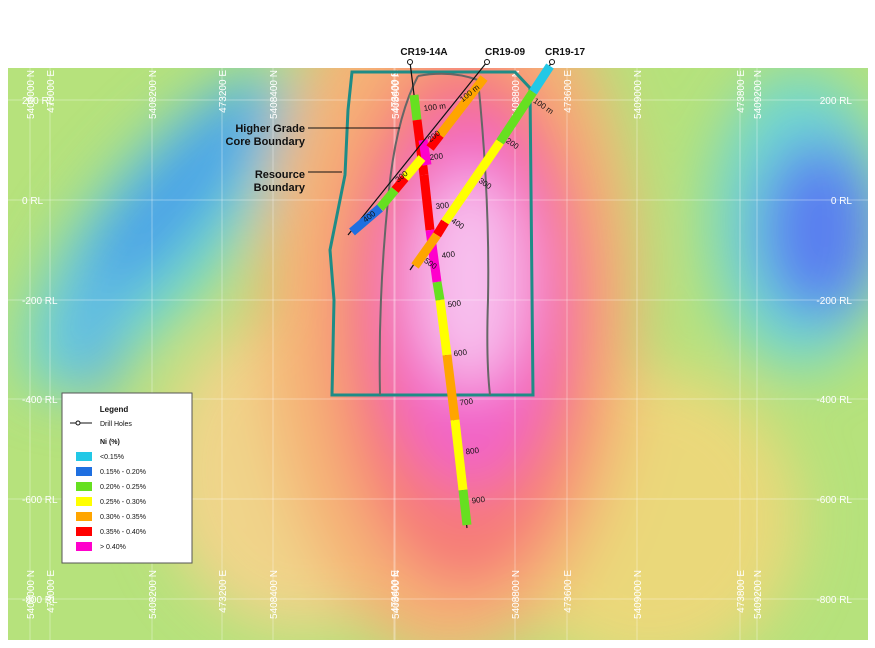 The height and width of the screenshot is (648, 875). I want to click on legend-label: 0.20% - 0.25%, so click(123, 487).